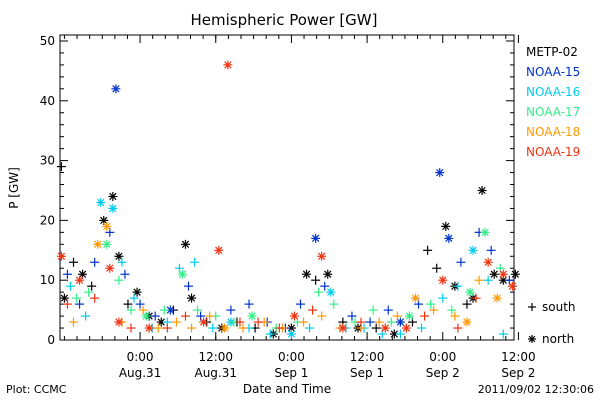  Describe the element at coordinates (287, 389) in the screenshot. I see `x-axis-label: Date and Time` at that location.